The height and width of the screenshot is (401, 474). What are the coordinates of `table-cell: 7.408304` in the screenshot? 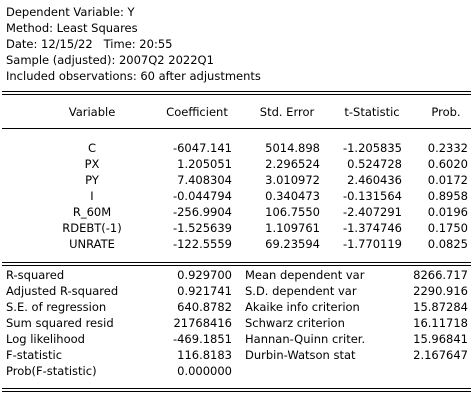 It's located at (204, 180).